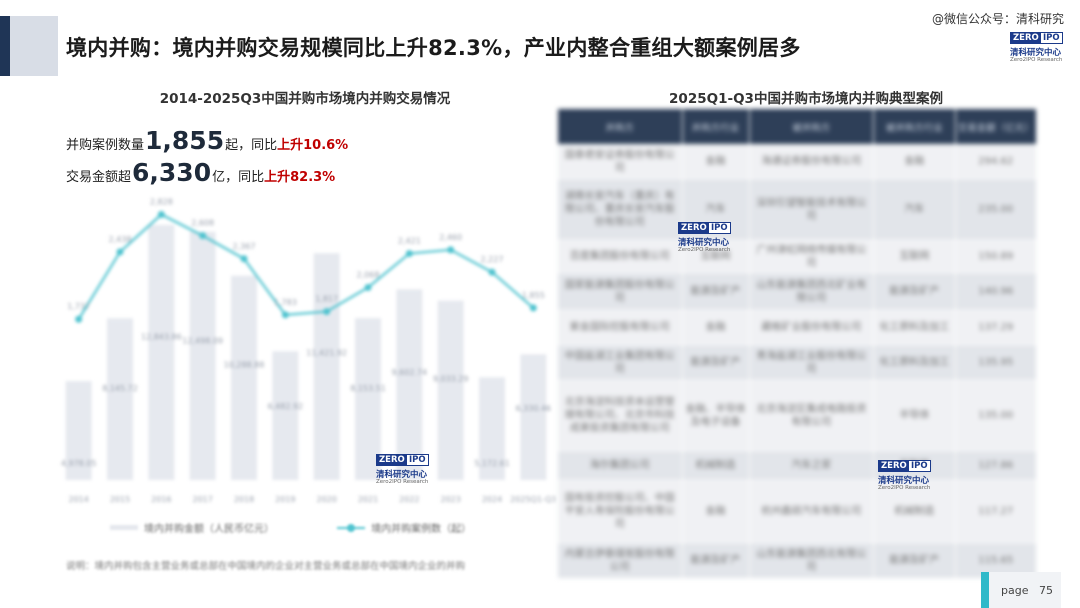  Describe the element at coordinates (172, 172) in the screenshot. I see `deal-amount-number: 6,330` at that location.